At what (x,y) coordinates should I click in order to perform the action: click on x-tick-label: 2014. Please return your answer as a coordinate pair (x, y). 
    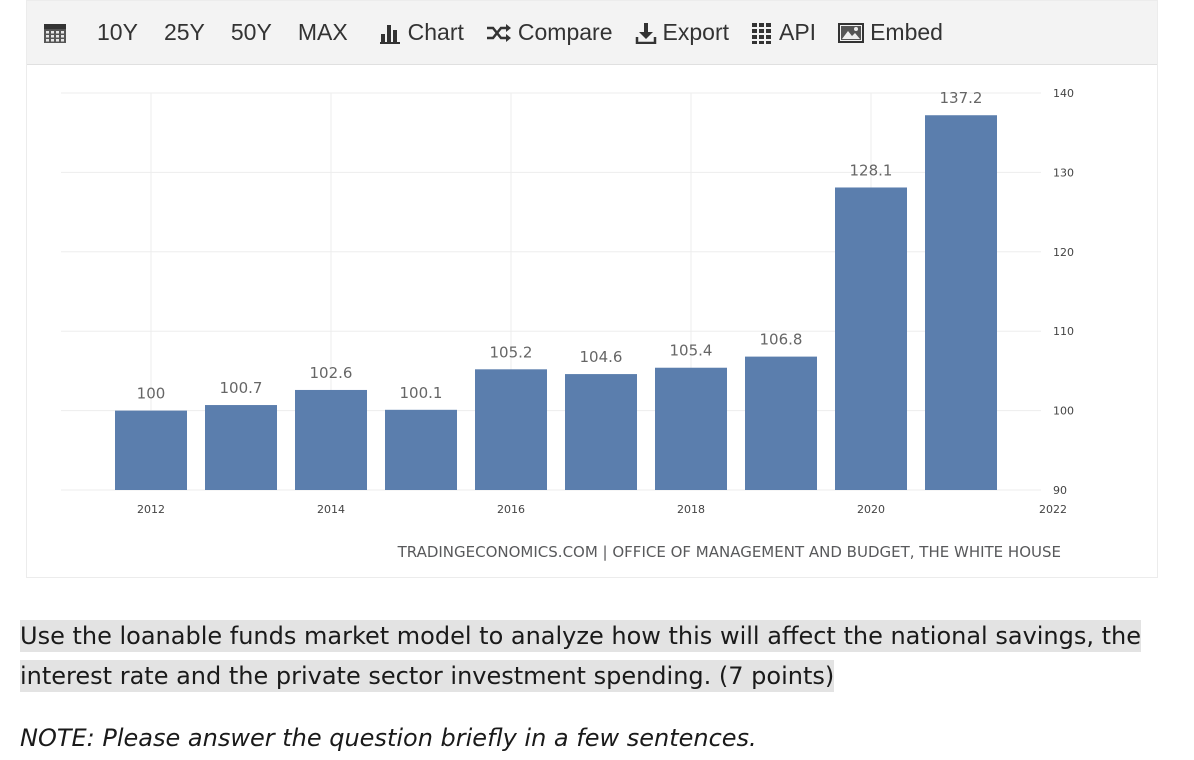
    Looking at the image, I should click on (331, 509).